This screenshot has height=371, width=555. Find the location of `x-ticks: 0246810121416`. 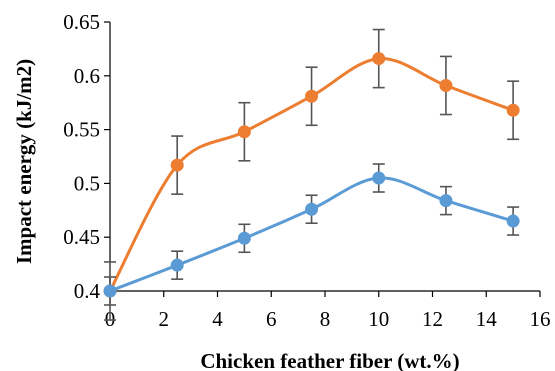

x-ticks: 0246810121416 is located at coordinates (328, 311).